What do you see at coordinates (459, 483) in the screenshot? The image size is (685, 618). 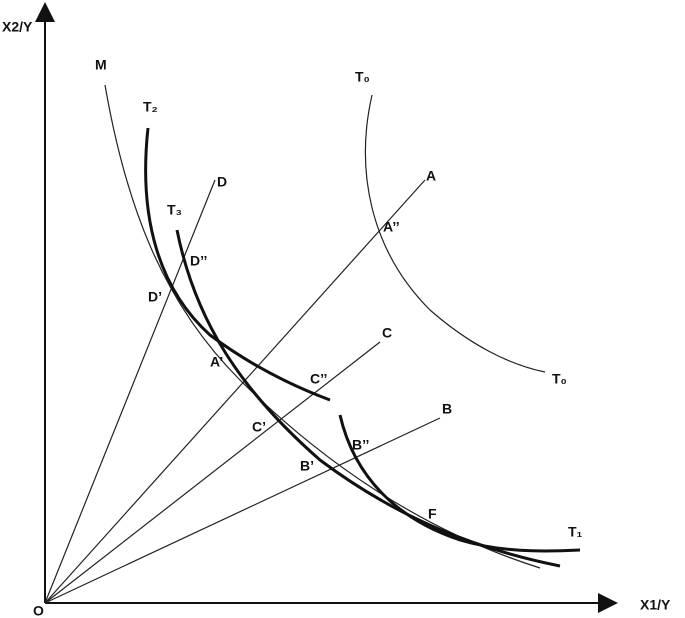 I see `curve-t1` at bounding box center [459, 483].